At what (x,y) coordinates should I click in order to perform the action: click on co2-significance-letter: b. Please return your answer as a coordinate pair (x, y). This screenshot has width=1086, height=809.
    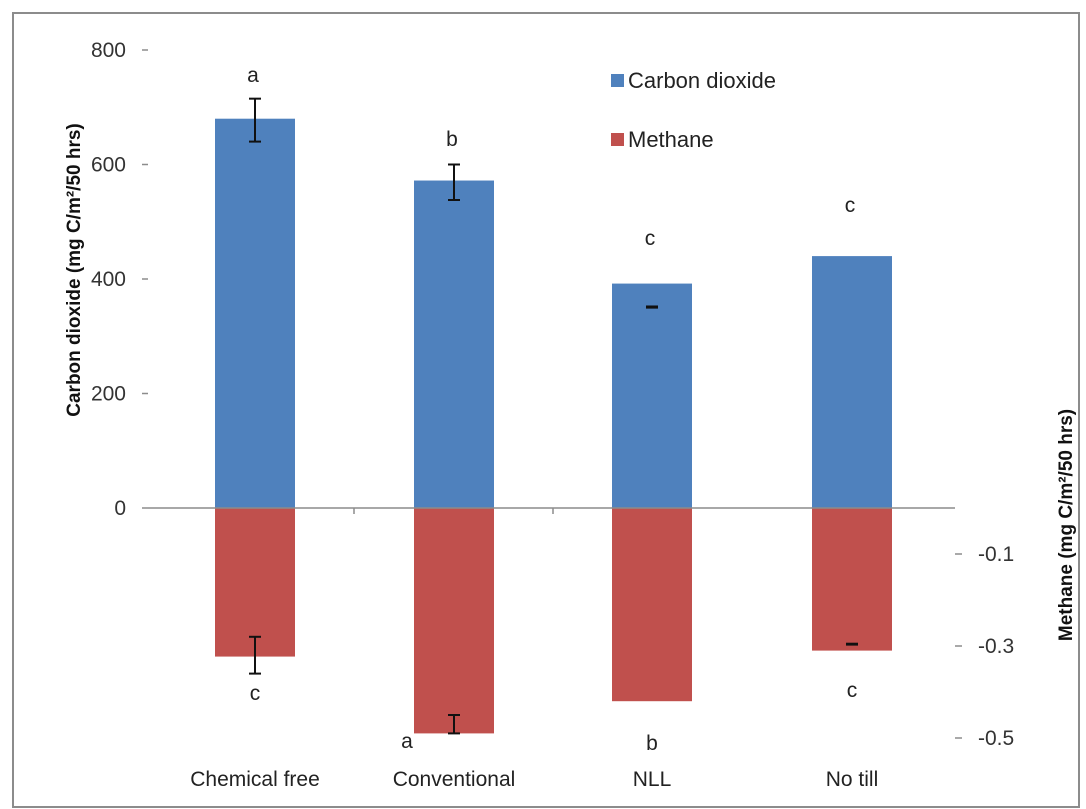
    Looking at the image, I should click on (452, 139).